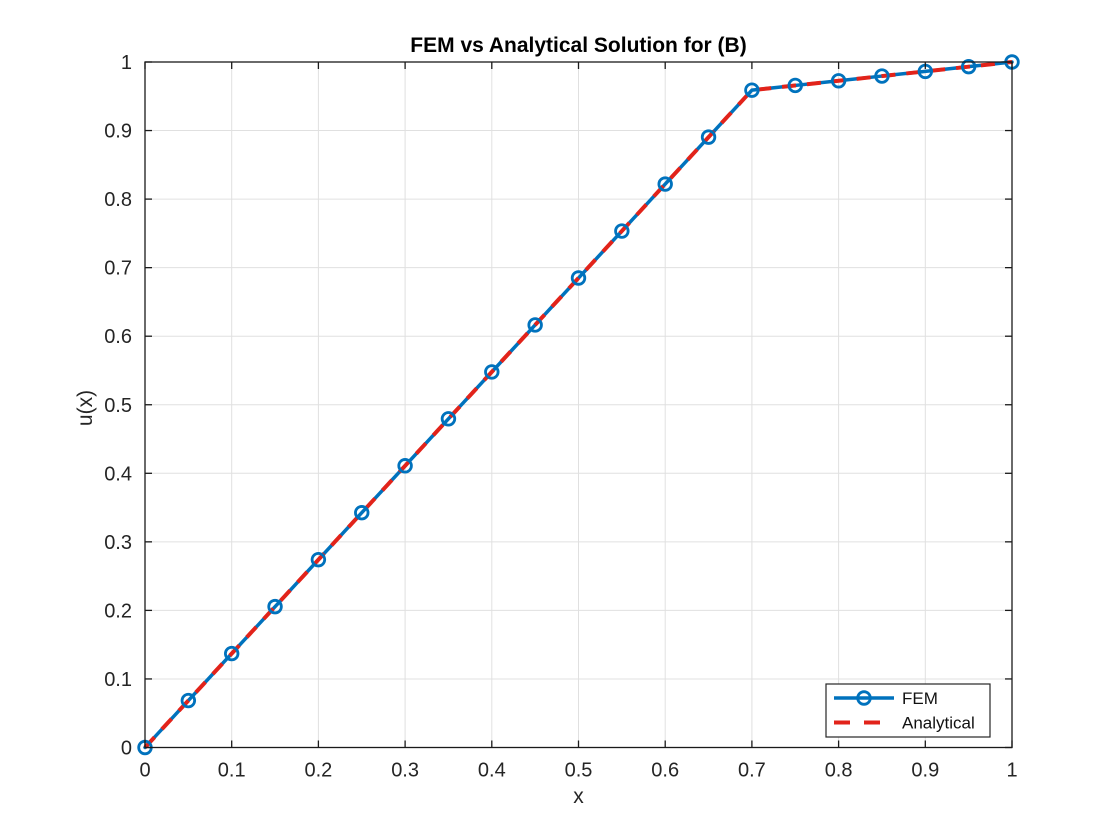 This screenshot has width=1120, height=840. What do you see at coordinates (839, 771) in the screenshot?
I see `x-tick-label: 0.8` at bounding box center [839, 771].